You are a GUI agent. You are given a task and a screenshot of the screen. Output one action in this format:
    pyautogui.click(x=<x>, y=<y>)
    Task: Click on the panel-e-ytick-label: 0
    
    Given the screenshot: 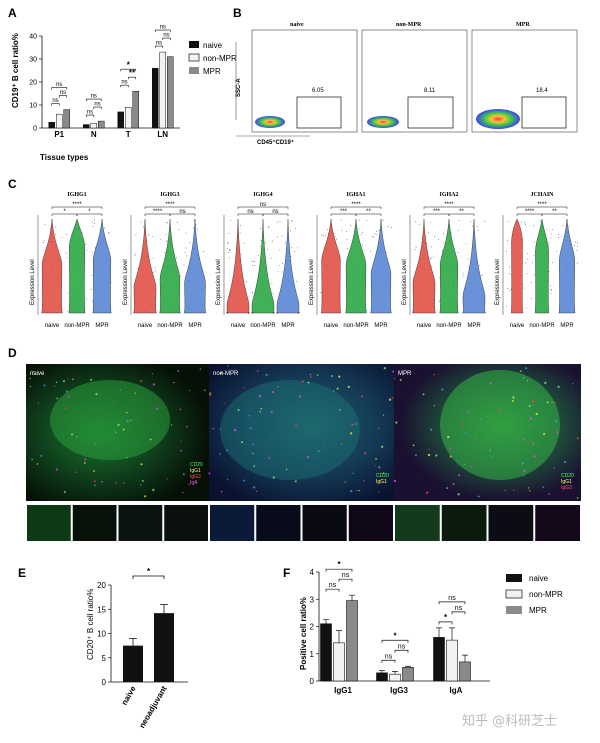 What is the action you would take?
    pyautogui.click(x=104, y=682)
    